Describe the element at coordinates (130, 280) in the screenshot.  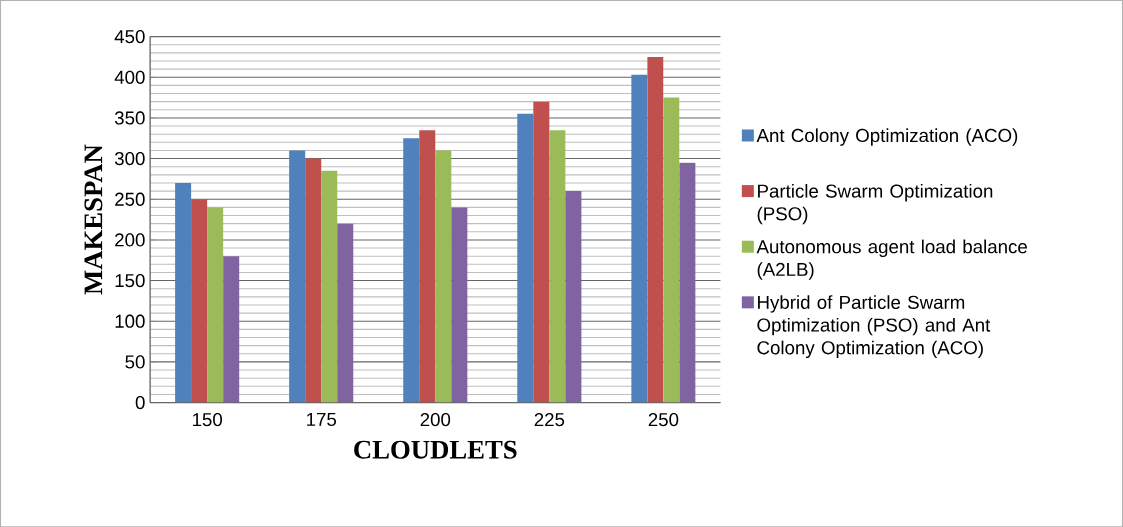
I see `y-tick-label: 150` at that location.